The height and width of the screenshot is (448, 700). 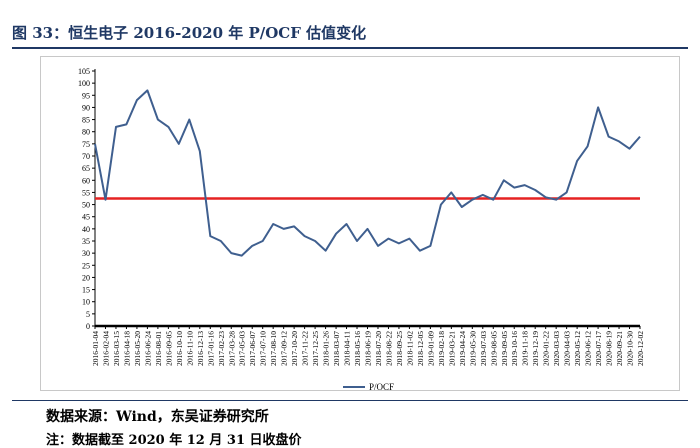 I want to click on x-tick-label: 2018-08-22, so click(x=388, y=348).